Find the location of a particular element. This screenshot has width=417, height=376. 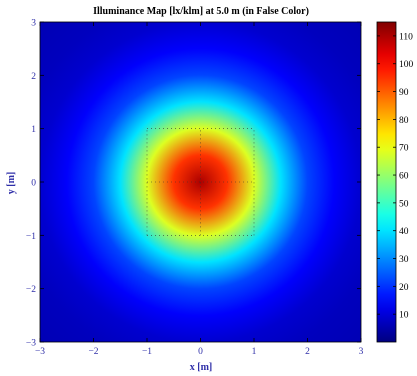

y-tick-label: 1 is located at coordinates (33, 130).